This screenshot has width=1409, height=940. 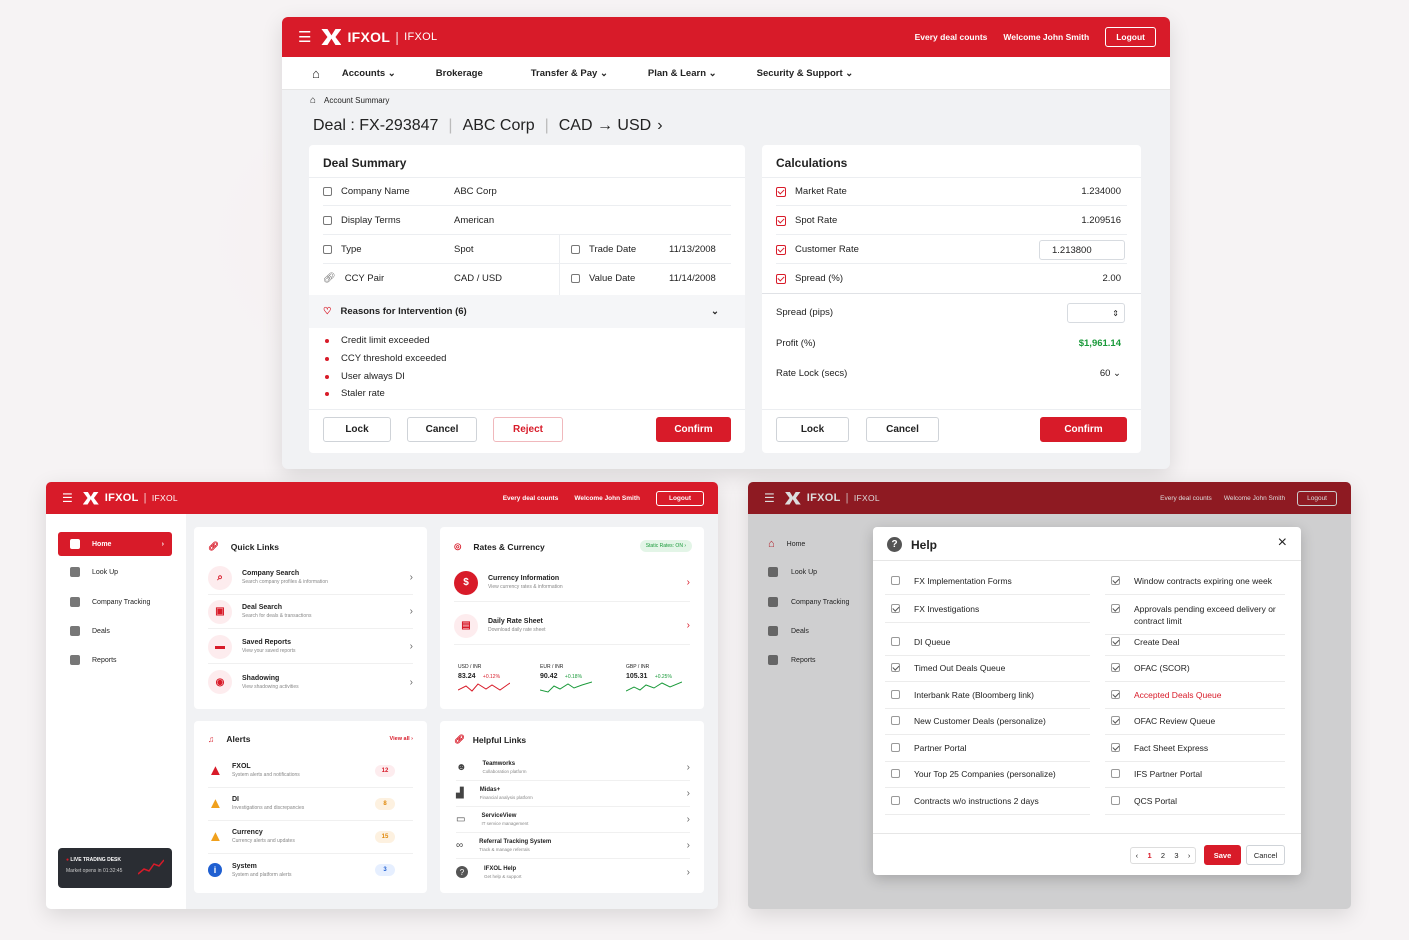 What do you see at coordinates (1198, 695) in the screenshot?
I see `help-option-item: Accepted Deals Queue` at bounding box center [1198, 695].